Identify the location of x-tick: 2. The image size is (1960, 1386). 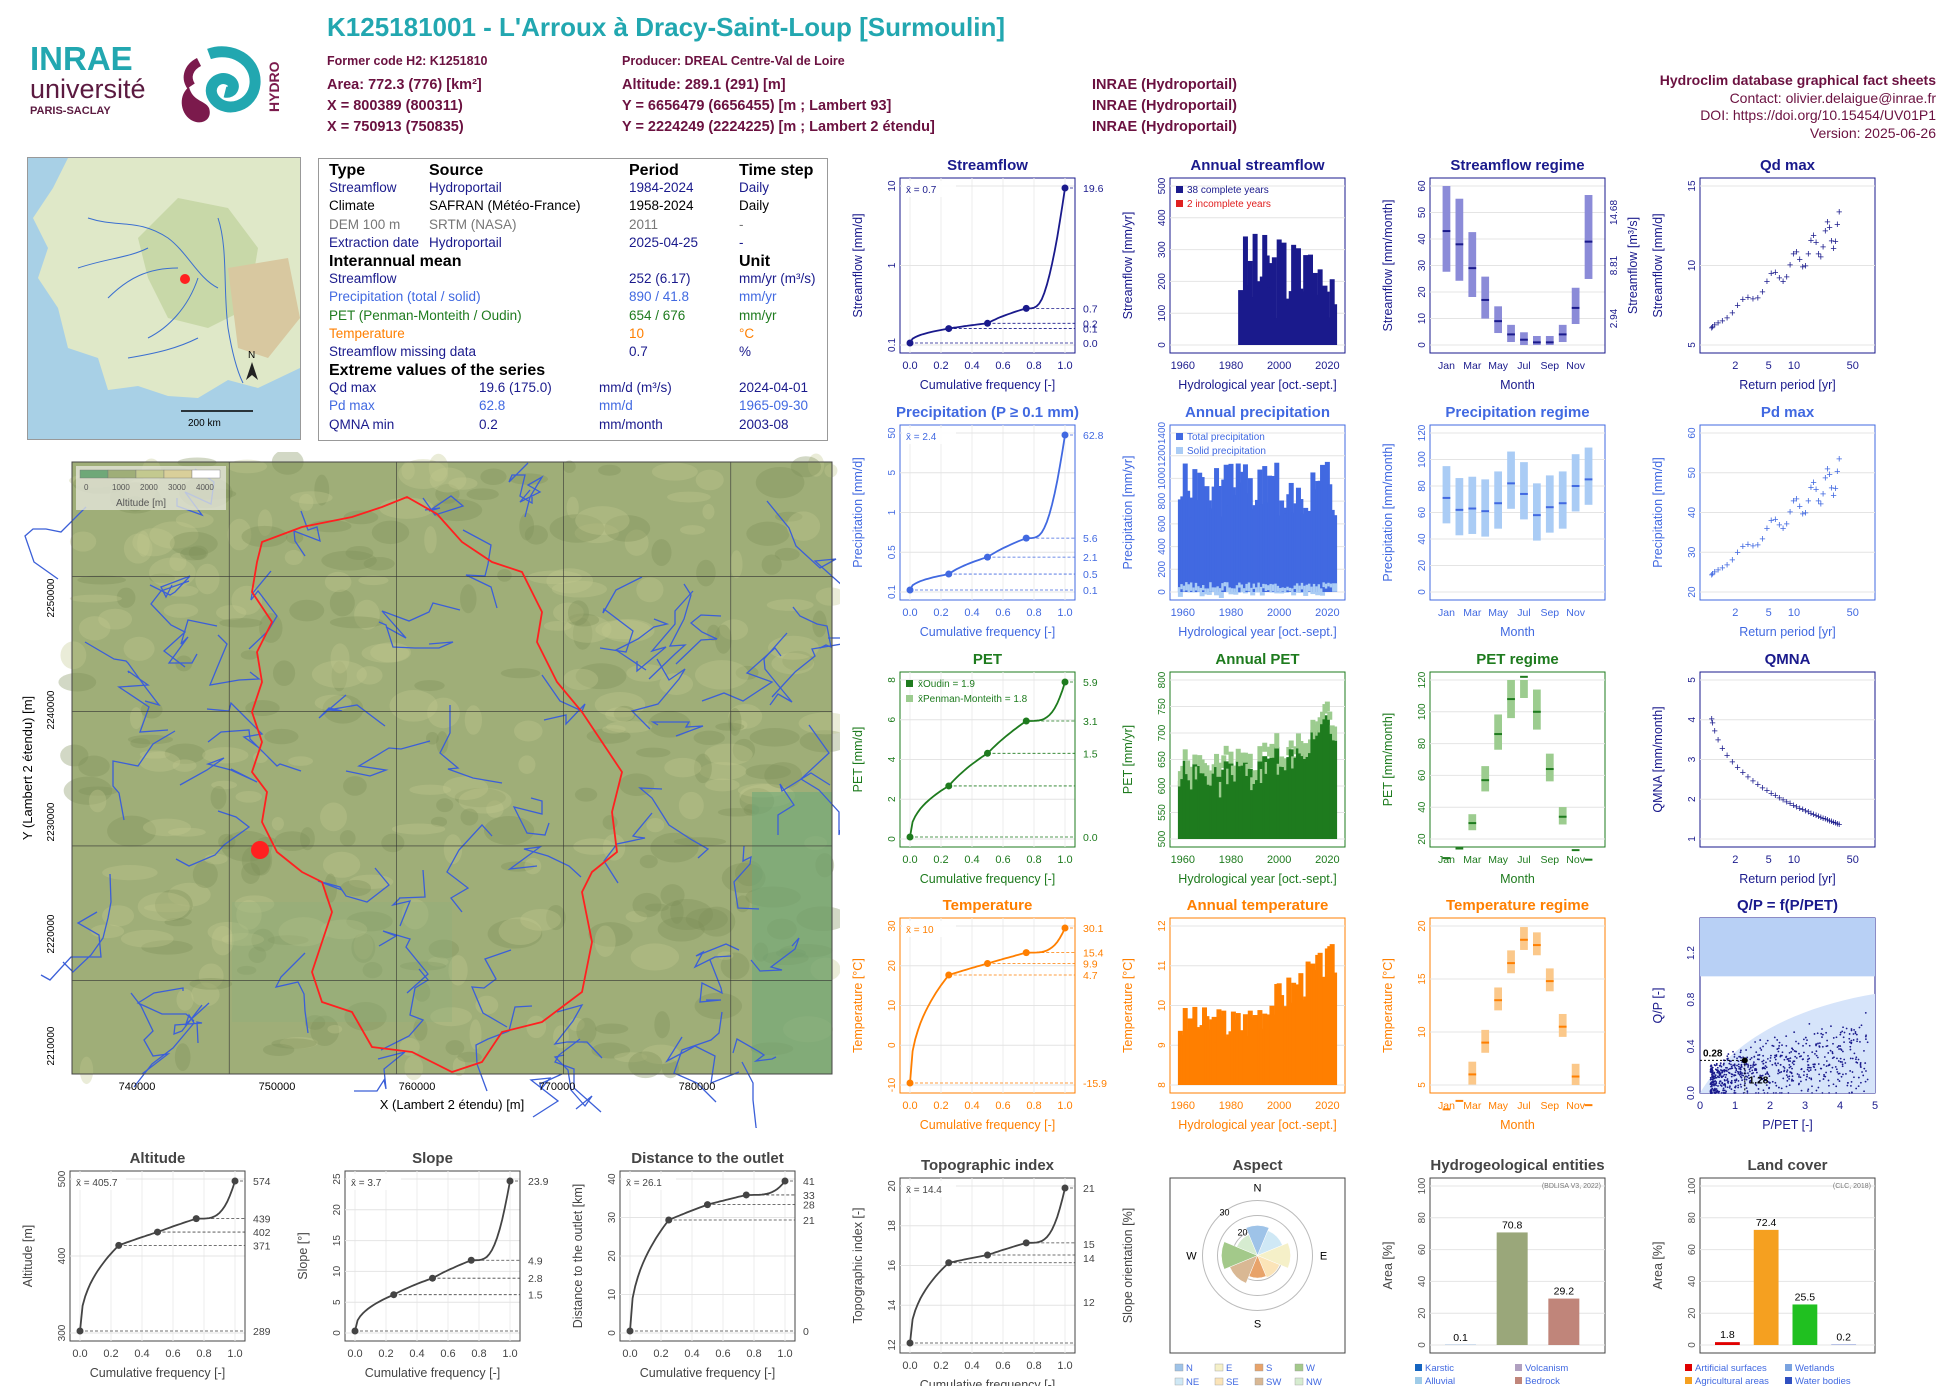
(1735, 366).